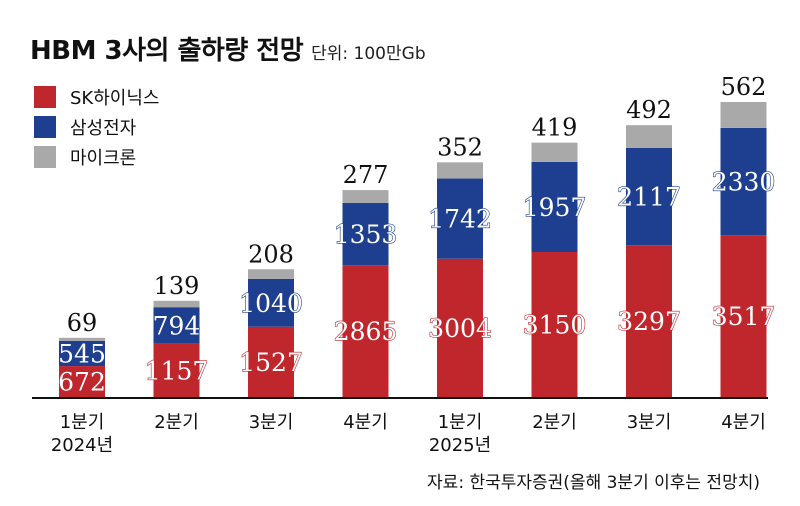 The width and height of the screenshot is (800, 506). What do you see at coordinates (82, 422) in the screenshot?
I see `x-tick-label-0: 1분기` at bounding box center [82, 422].